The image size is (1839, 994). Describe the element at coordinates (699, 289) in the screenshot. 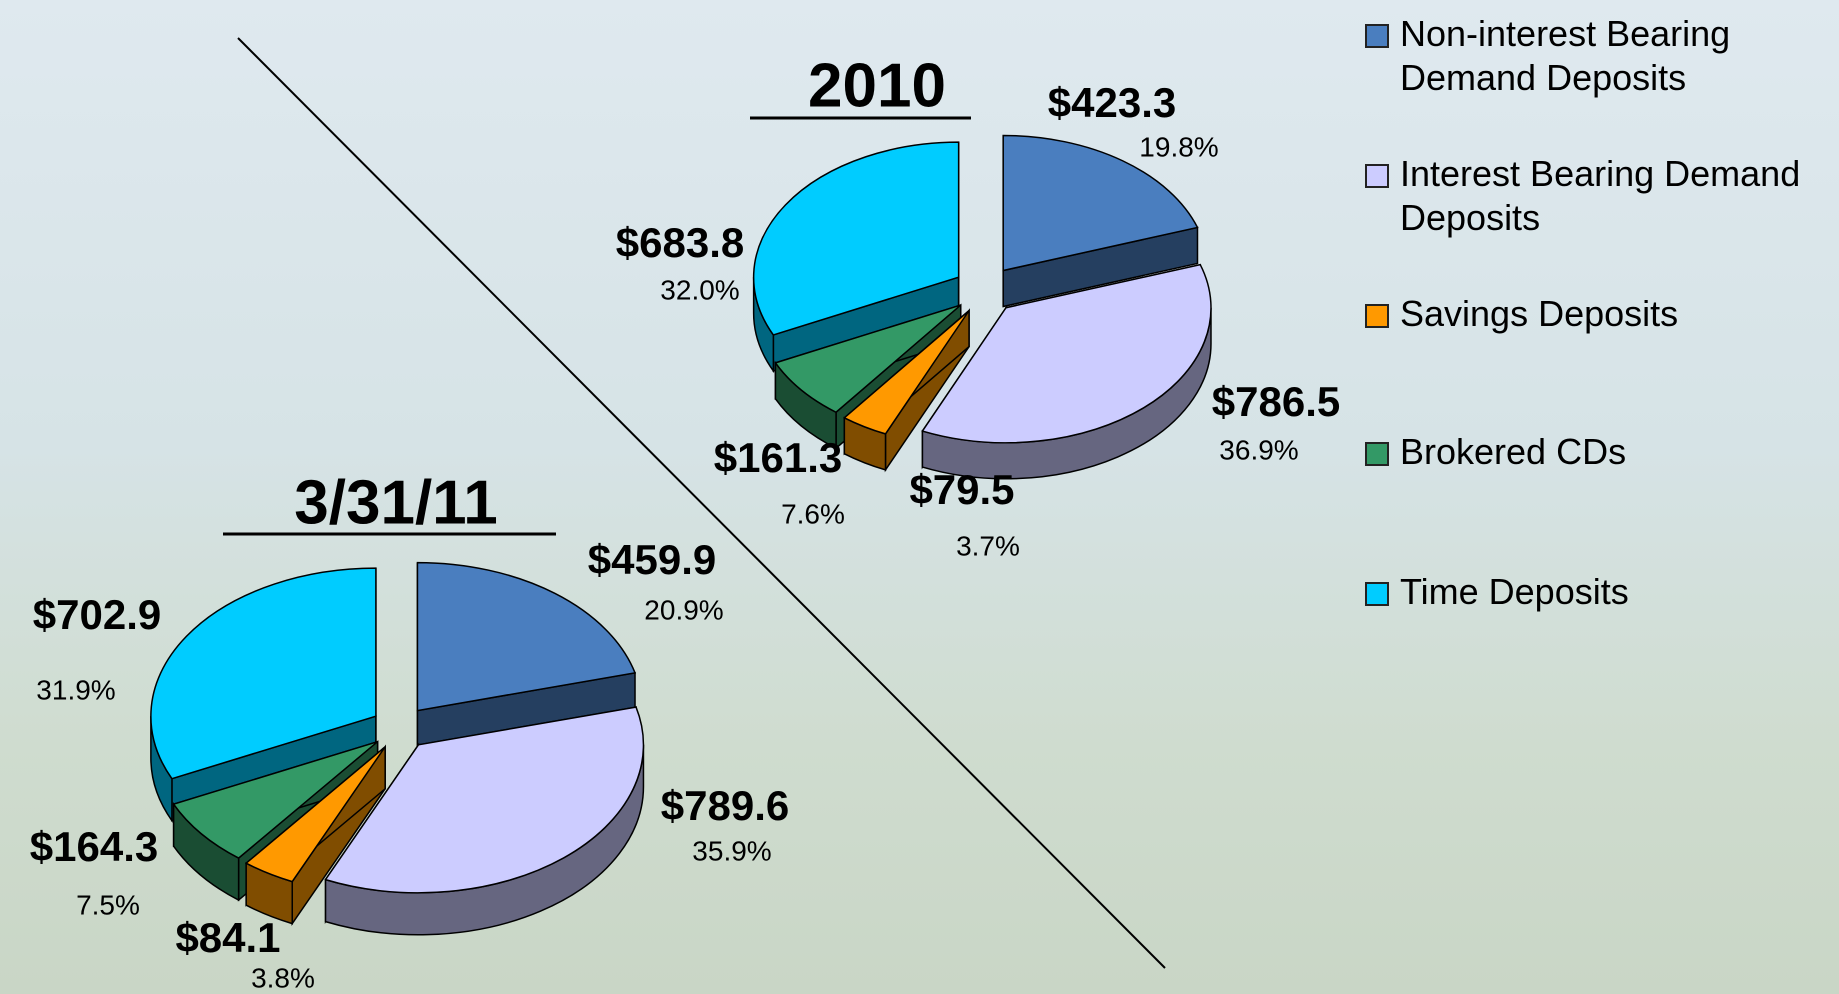

I see `percent-label: 32.0%` at that location.